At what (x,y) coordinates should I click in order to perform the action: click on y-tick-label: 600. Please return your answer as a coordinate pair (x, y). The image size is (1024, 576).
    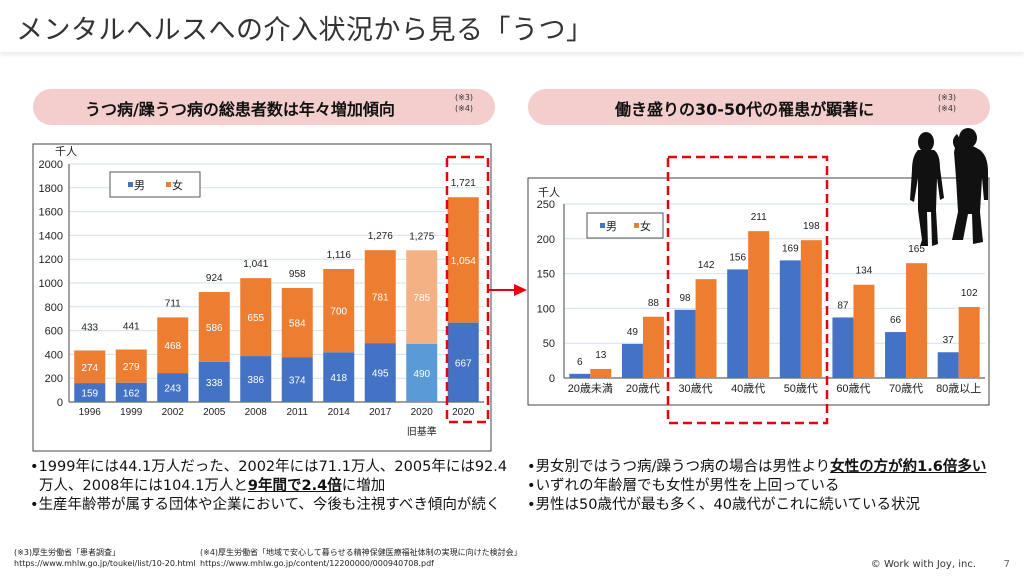
    Looking at the image, I should click on (54, 332).